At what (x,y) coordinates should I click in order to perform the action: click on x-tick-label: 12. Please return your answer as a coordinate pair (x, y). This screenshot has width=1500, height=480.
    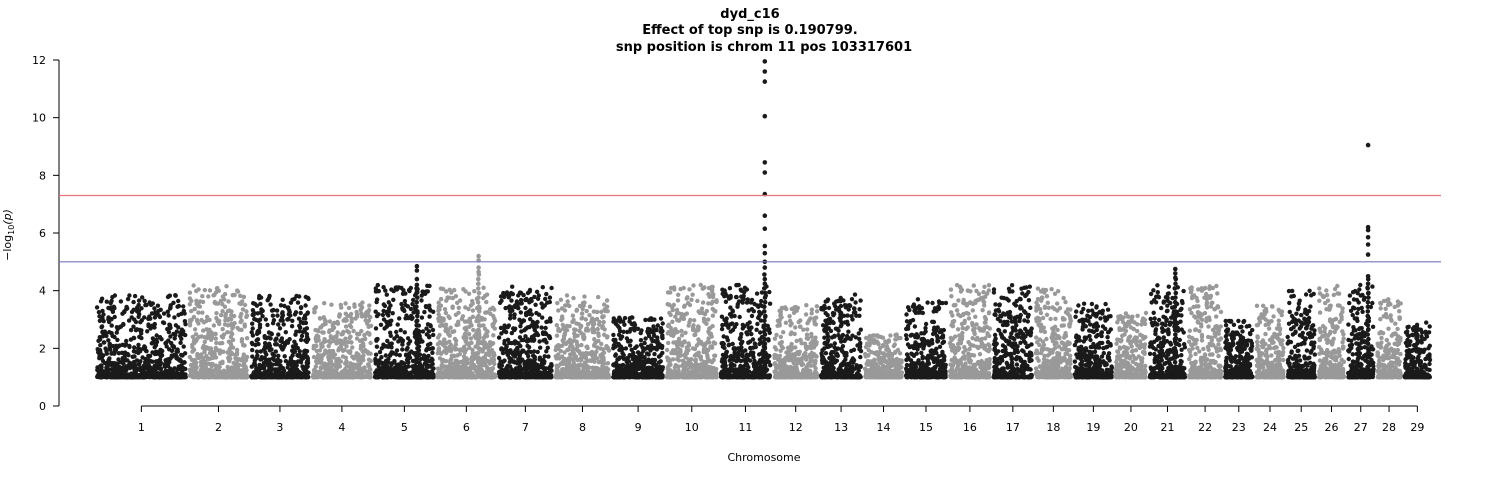
    Looking at the image, I should click on (796, 427).